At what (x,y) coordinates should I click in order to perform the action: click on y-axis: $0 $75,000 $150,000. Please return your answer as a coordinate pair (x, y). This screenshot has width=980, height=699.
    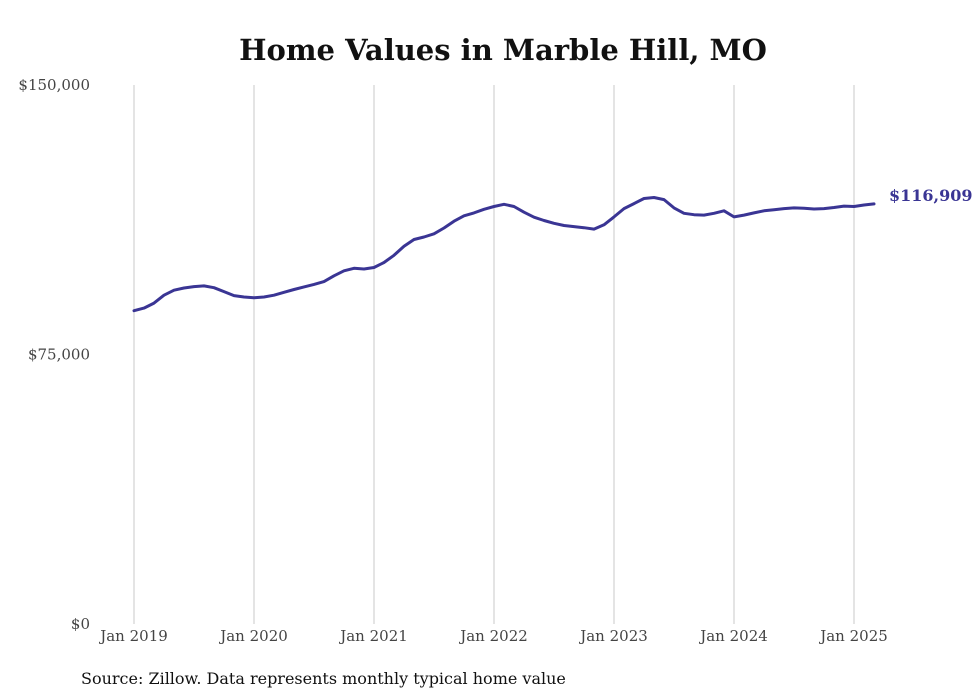
    Looking at the image, I should click on (54, 354).